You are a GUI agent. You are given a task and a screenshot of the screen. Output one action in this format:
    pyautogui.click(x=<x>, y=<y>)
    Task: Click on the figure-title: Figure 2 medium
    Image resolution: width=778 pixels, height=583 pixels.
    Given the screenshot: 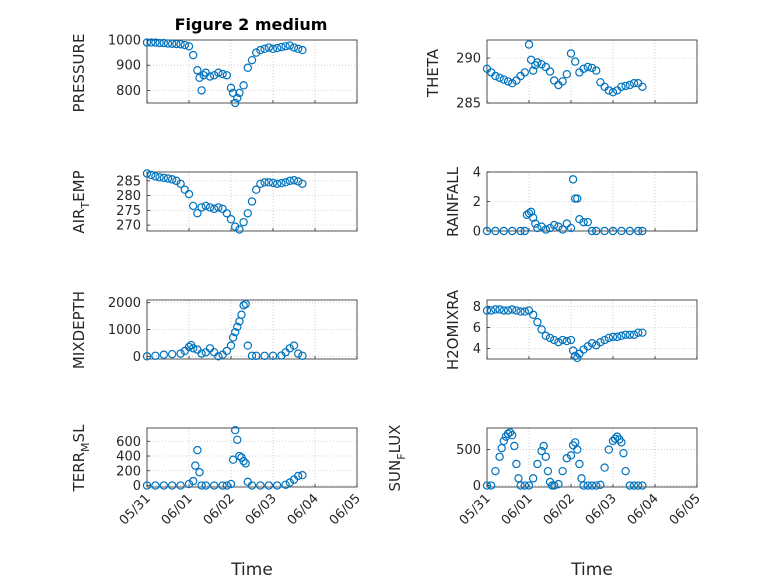 What is the action you would take?
    pyautogui.click(x=251, y=24)
    